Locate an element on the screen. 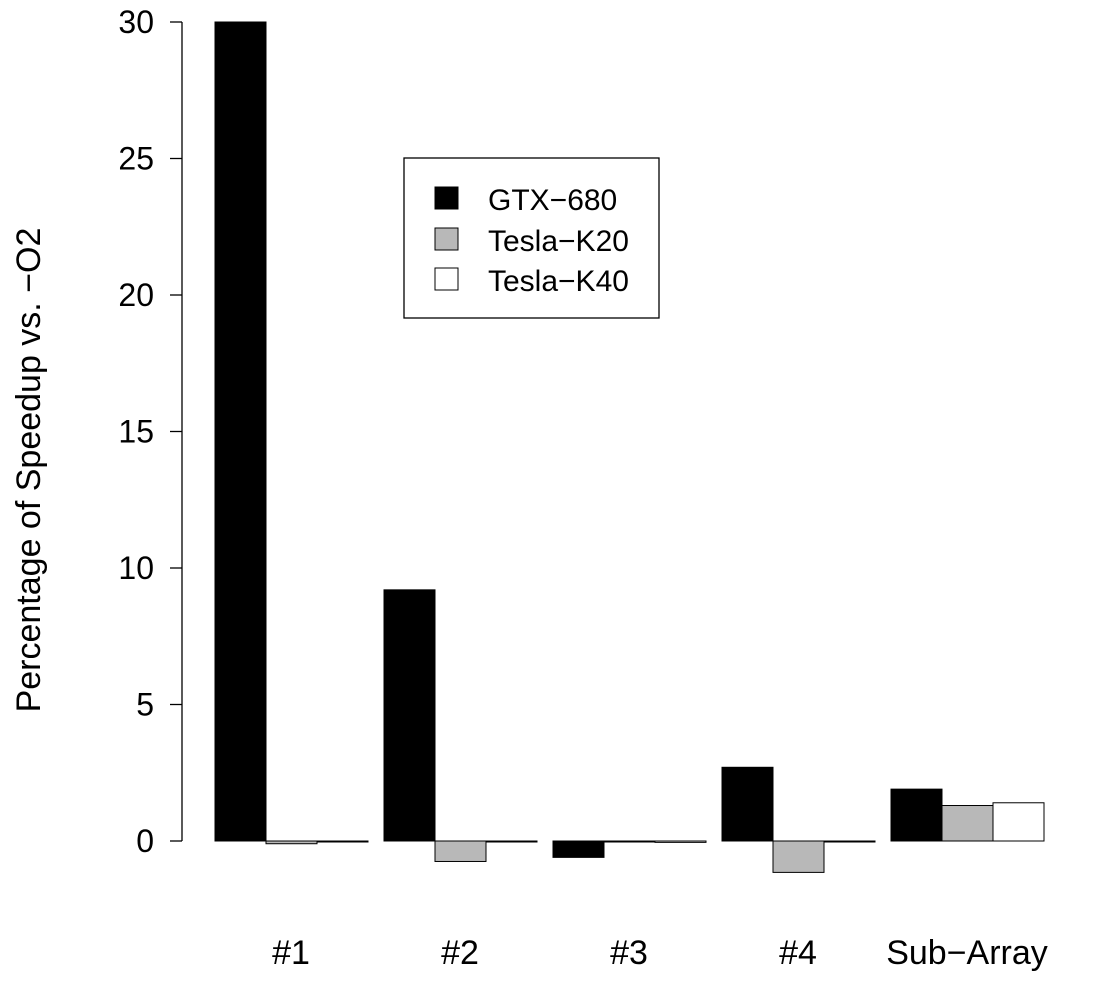  legend: GTX−680 Tesla−K20 Tesla−K40 is located at coordinates (531, 238).